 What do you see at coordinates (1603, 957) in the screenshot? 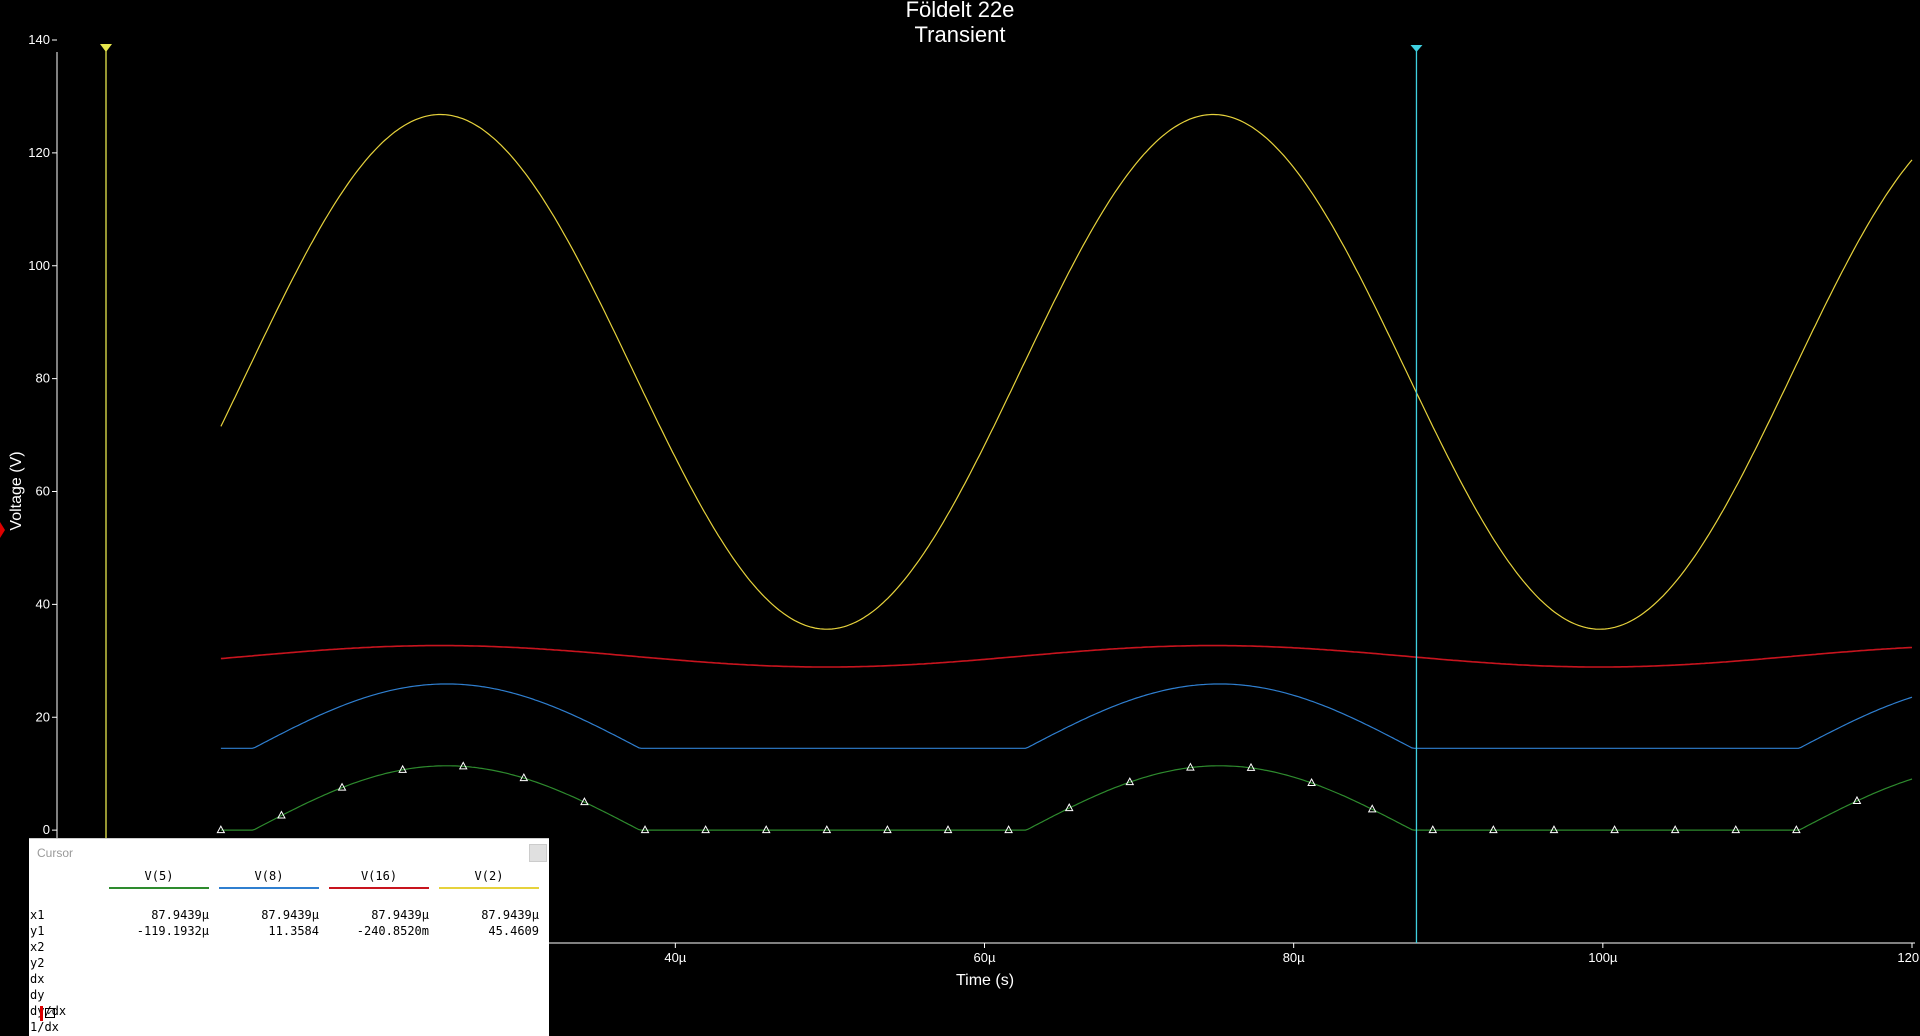
I see `x-tick-label: 100µ` at bounding box center [1603, 957].